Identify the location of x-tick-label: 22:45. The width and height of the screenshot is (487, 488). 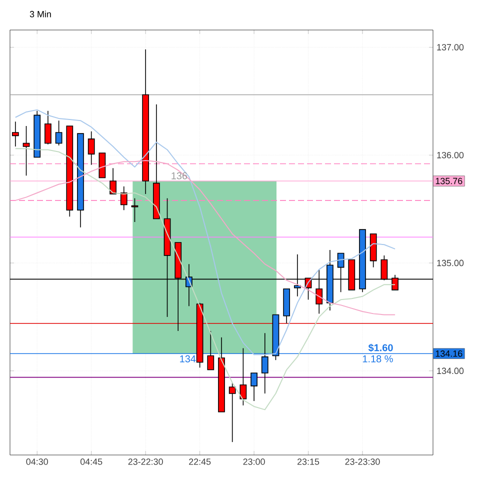
(200, 461).